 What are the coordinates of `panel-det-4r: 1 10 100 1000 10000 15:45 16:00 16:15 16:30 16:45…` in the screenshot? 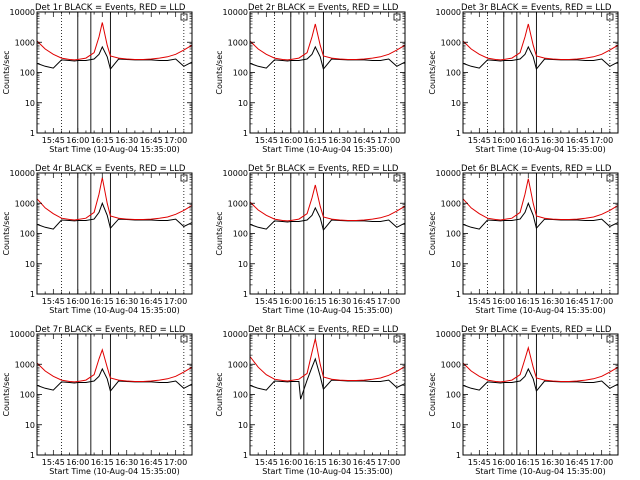 It's located at (97, 239).